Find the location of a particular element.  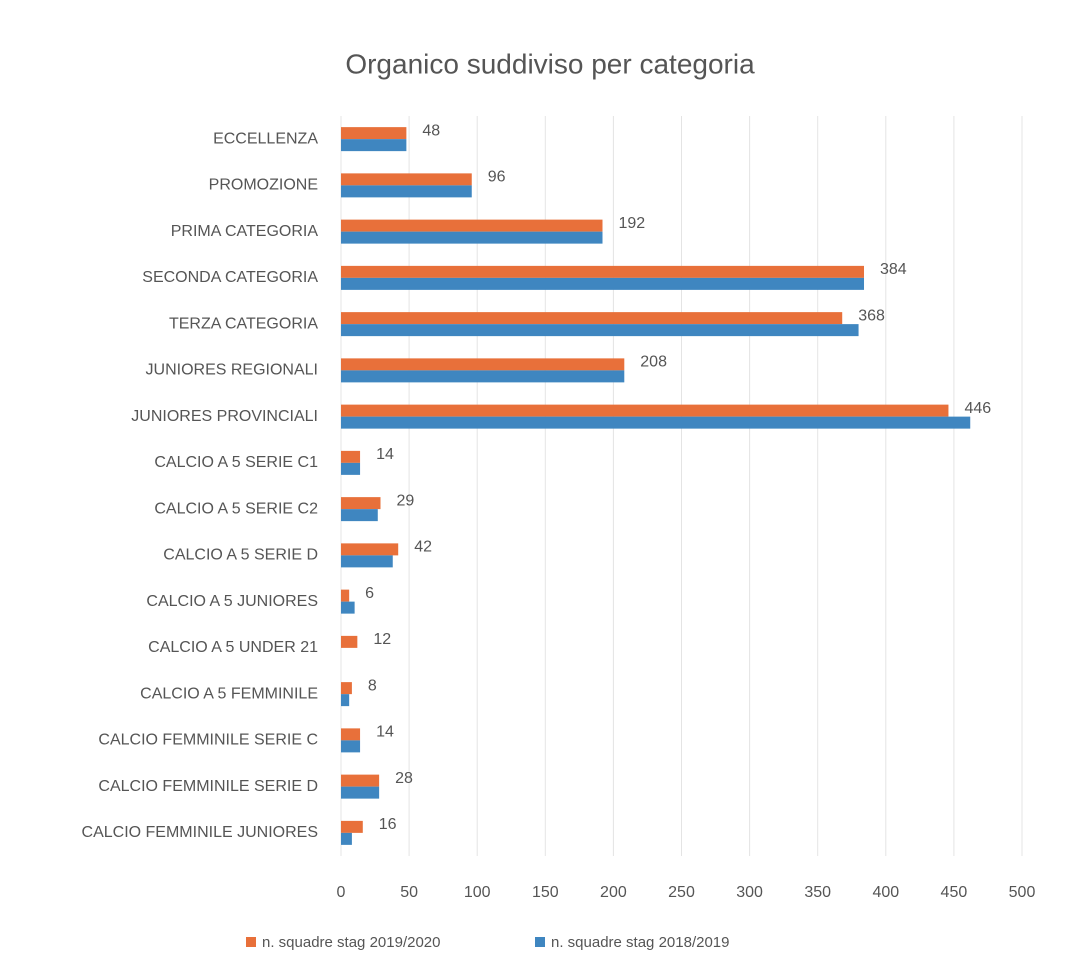

x-tick-label: 300 is located at coordinates (749, 892).